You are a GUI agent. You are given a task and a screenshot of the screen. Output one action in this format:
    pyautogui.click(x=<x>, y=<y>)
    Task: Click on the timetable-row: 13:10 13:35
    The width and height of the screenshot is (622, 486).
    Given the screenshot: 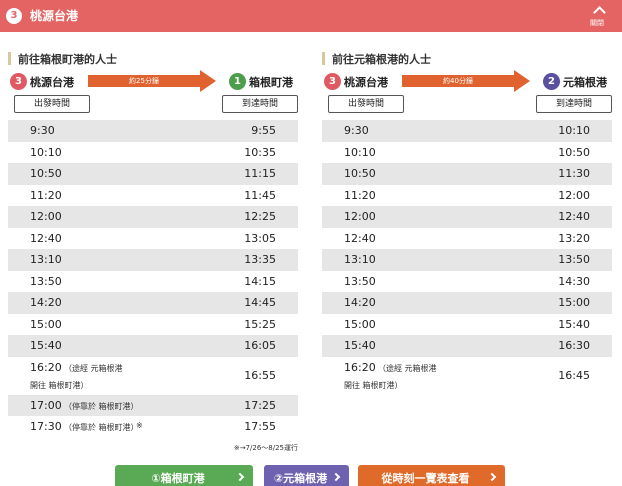 What is the action you would take?
    pyautogui.click(x=153, y=260)
    